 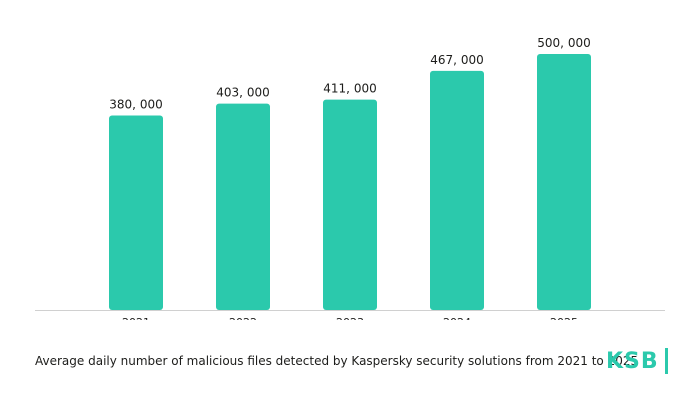 I want to click on x-tick-label-2024: 2024, so click(x=457, y=318).